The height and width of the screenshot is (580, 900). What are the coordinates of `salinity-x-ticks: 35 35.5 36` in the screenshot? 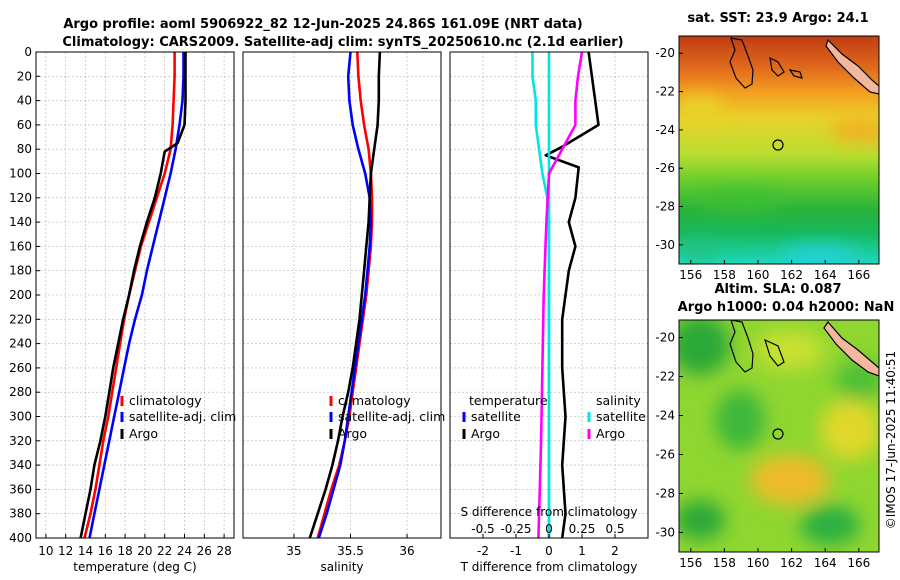 It's located at (350, 546).